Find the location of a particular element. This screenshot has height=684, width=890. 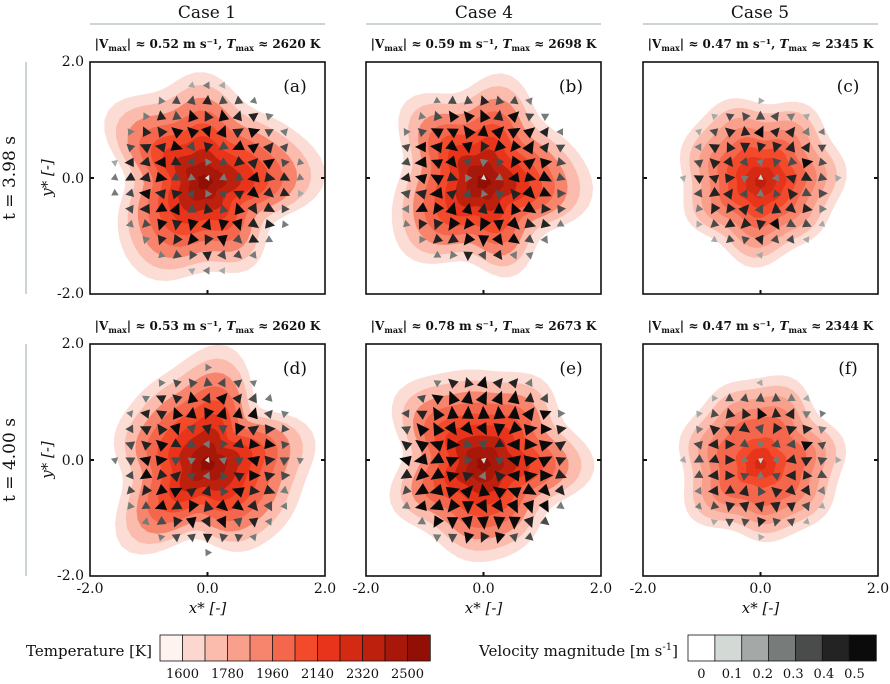

temperature-colorbar: Temperature [K] 1600 1780 1960 2140 2320 2500 is located at coordinates (228, 658).